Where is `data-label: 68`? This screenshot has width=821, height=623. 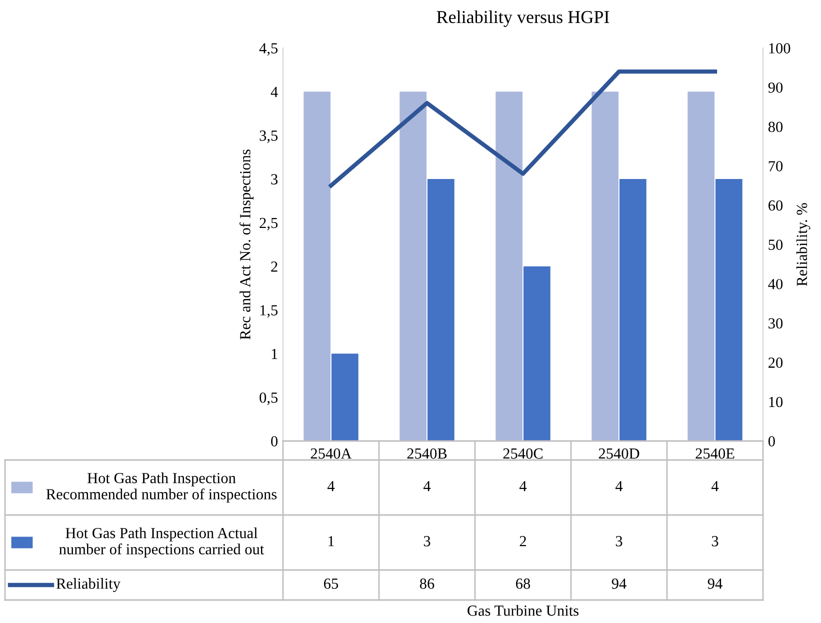 data-label: 68 is located at coordinates (523, 583).